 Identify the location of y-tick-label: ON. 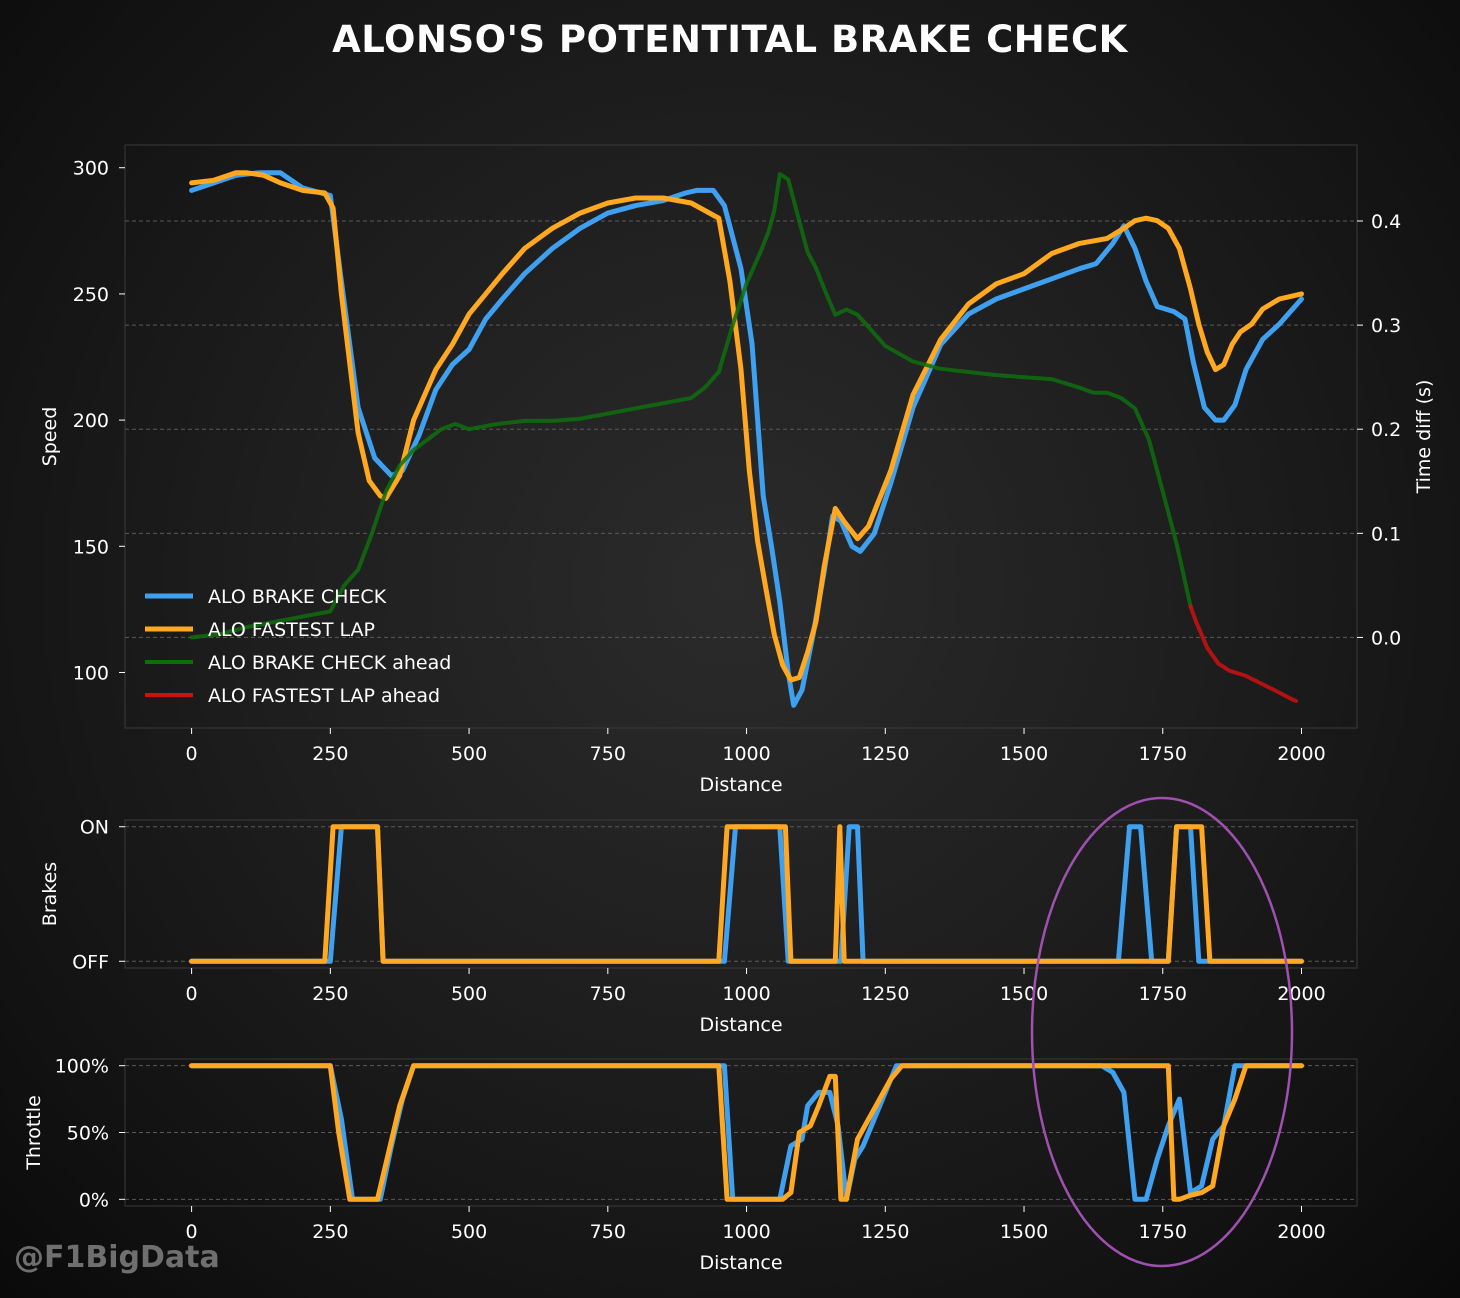
(94, 828).